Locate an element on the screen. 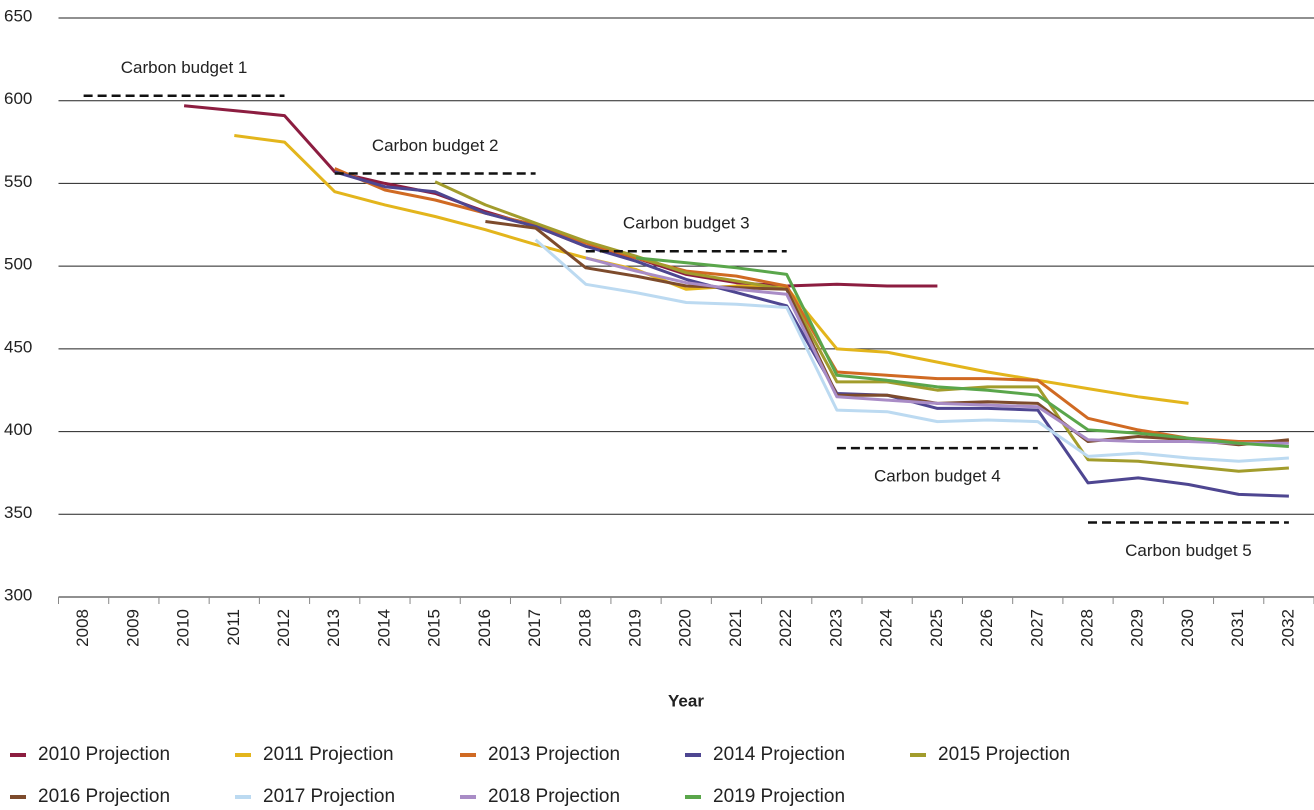 This screenshot has width=1314, height=810. y-tick-label: 400 is located at coordinates (18, 429).